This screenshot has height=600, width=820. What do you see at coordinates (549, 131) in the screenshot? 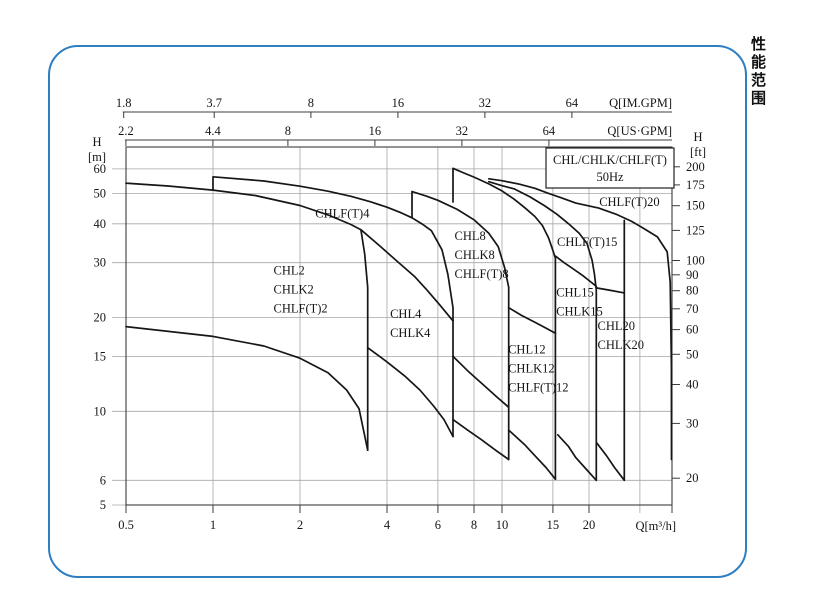
I see `us-gpm-tick-label: 64` at bounding box center [549, 131].